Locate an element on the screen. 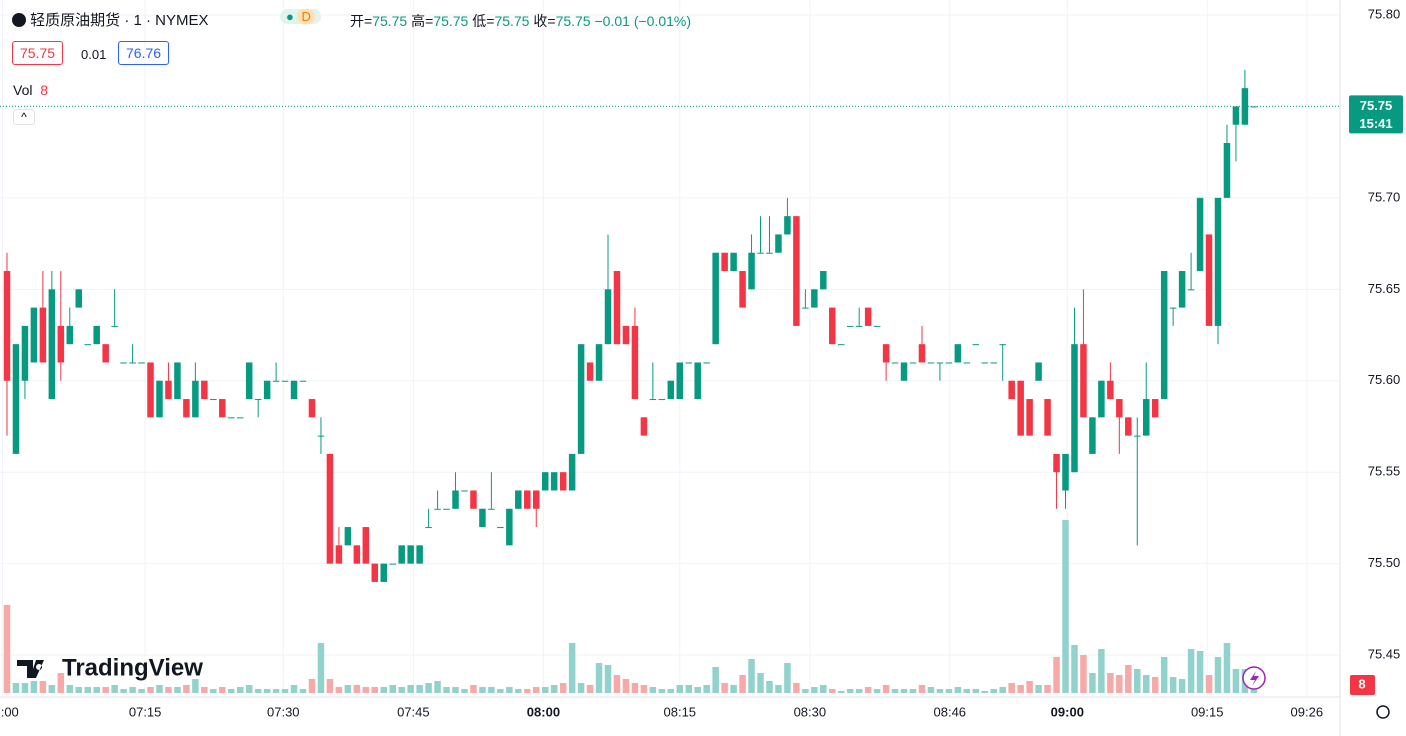  symbol: 轻质原油期货 · 1 · NYMEX is located at coordinates (119, 20).